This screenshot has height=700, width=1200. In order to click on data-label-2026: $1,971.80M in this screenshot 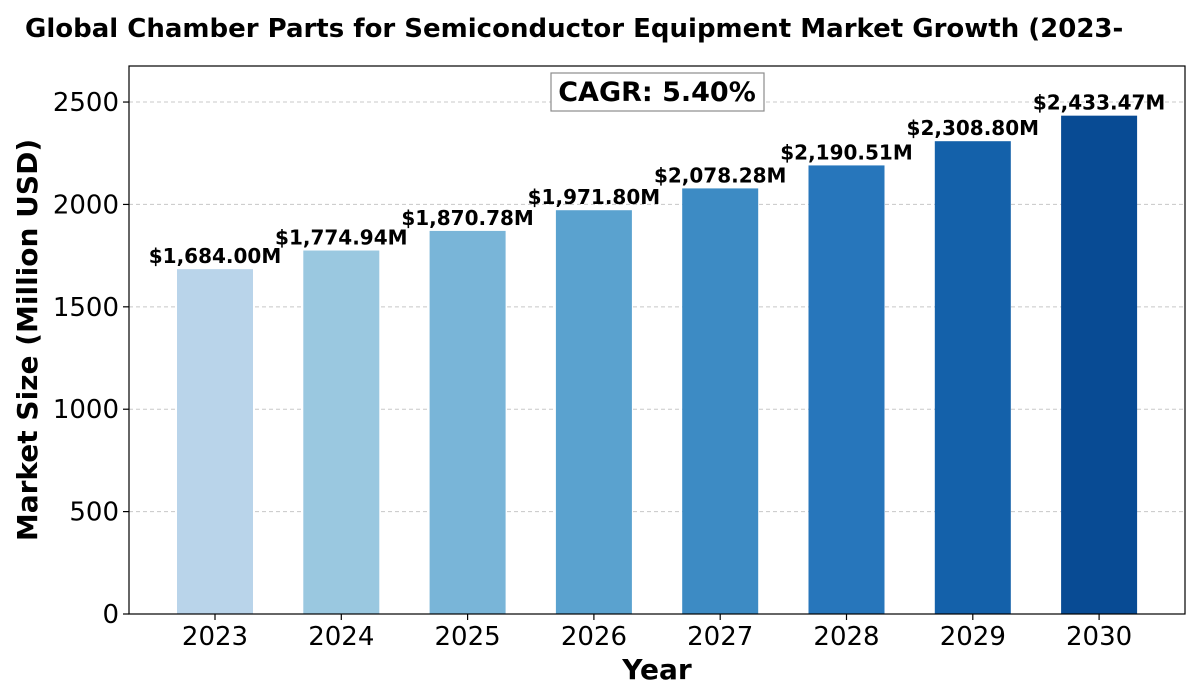, I will do `click(594, 197)`.